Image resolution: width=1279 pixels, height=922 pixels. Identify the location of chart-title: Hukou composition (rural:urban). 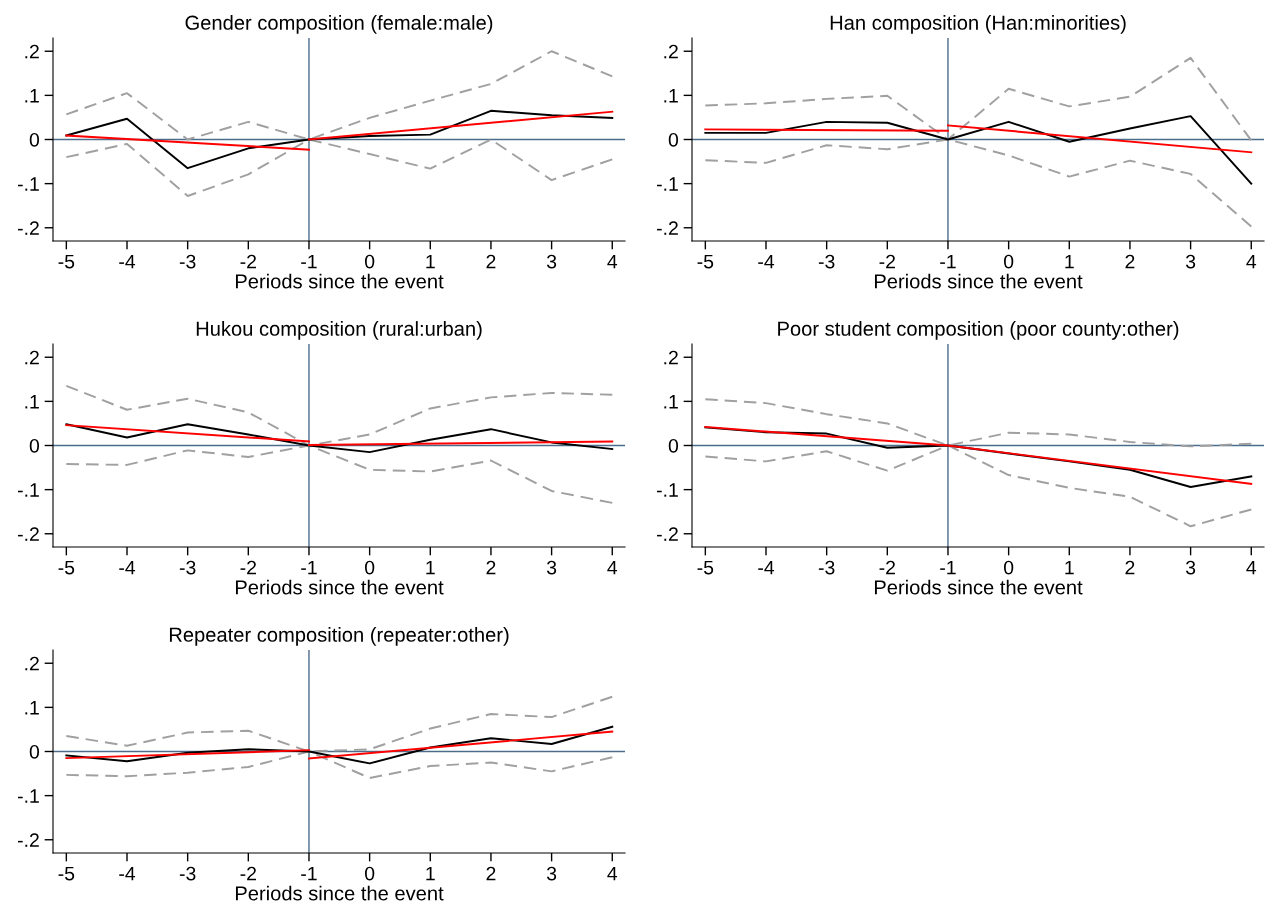
(339, 330).